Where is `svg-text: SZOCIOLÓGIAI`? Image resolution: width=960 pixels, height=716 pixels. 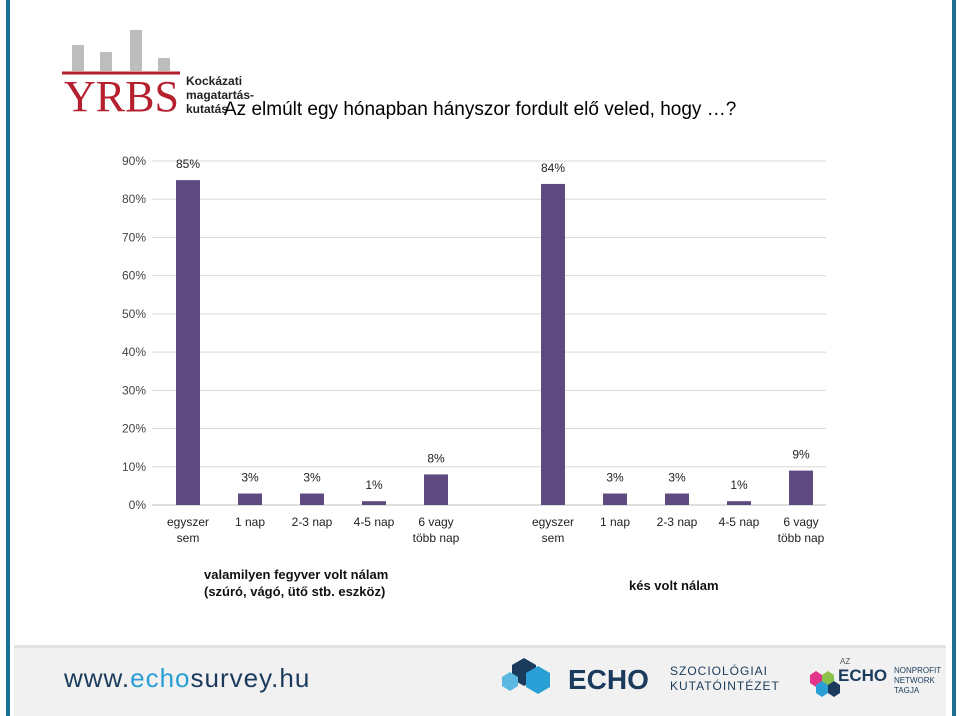
svg-text: SZOCIOLÓGIAI is located at coordinates (719, 670).